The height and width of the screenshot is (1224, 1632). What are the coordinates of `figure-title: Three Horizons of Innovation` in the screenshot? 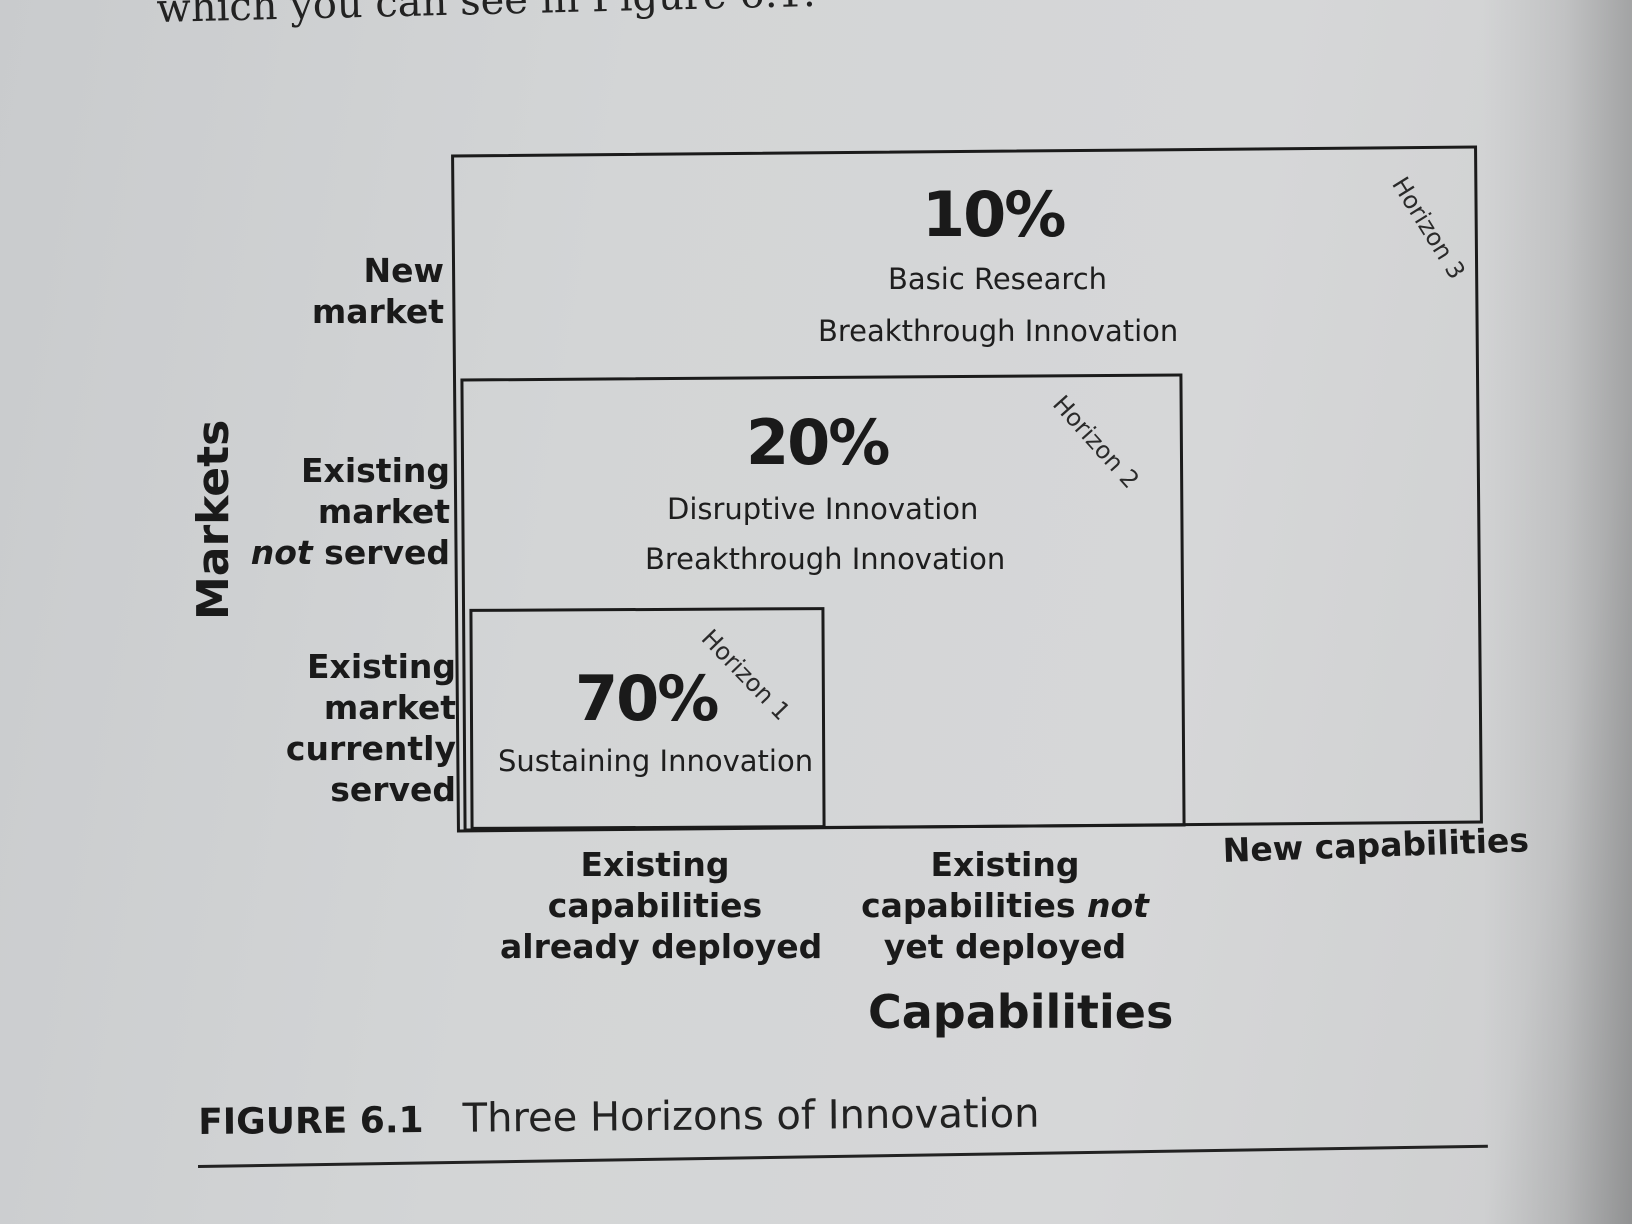 It's located at (751, 1116).